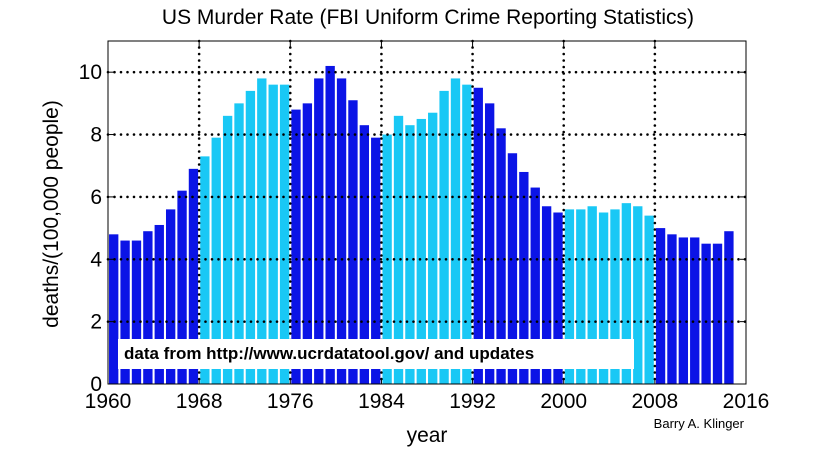 This screenshot has height=450, width=825. What do you see at coordinates (421, 251) in the screenshot?
I see `bar-1987` at bounding box center [421, 251].